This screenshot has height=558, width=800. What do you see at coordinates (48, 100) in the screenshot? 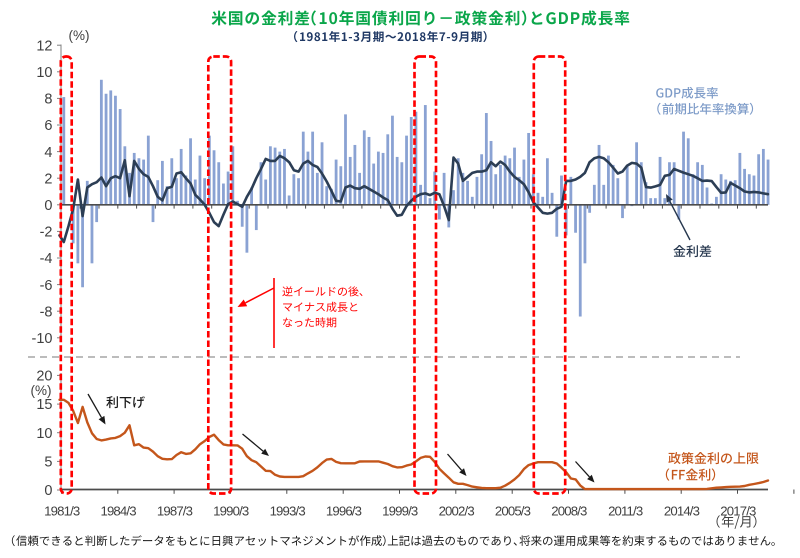
I see `svg-text: 8` at bounding box center [48, 100].